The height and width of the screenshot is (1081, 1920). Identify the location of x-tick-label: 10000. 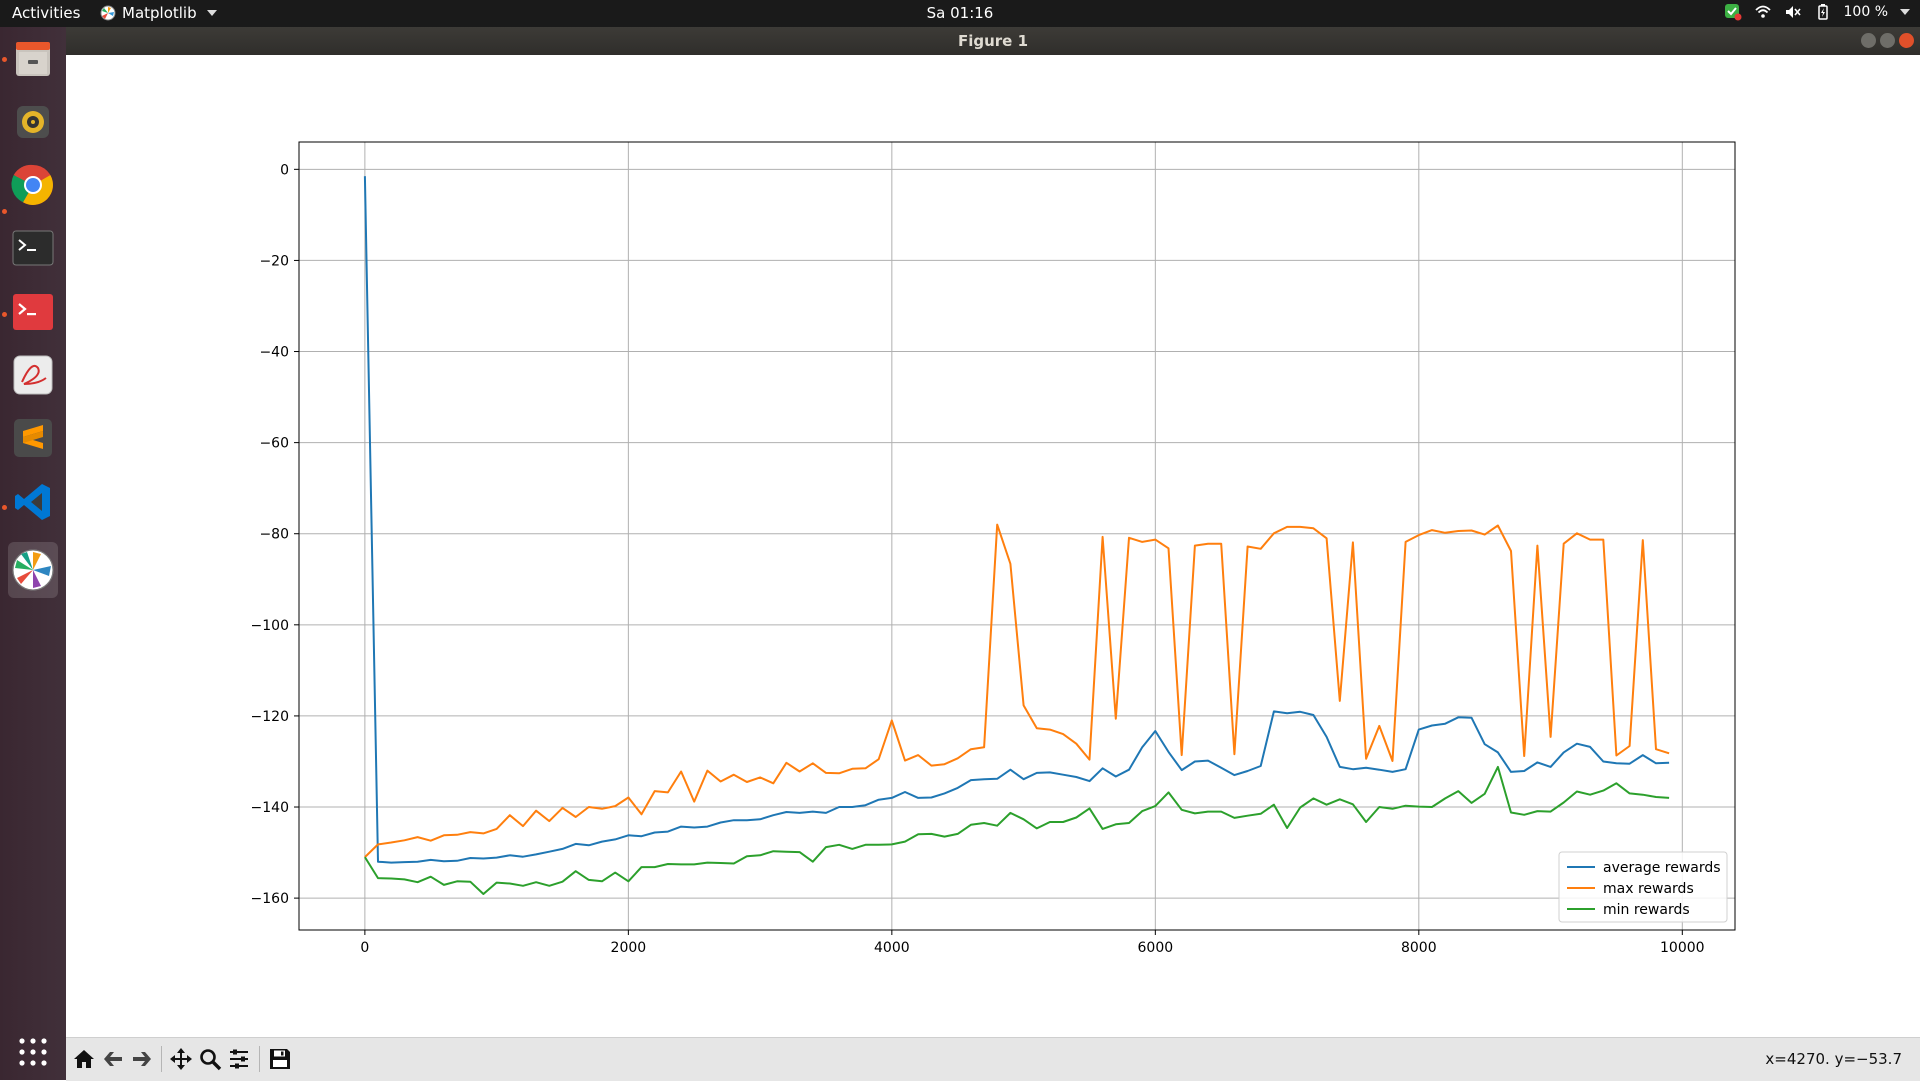
(1682, 948).